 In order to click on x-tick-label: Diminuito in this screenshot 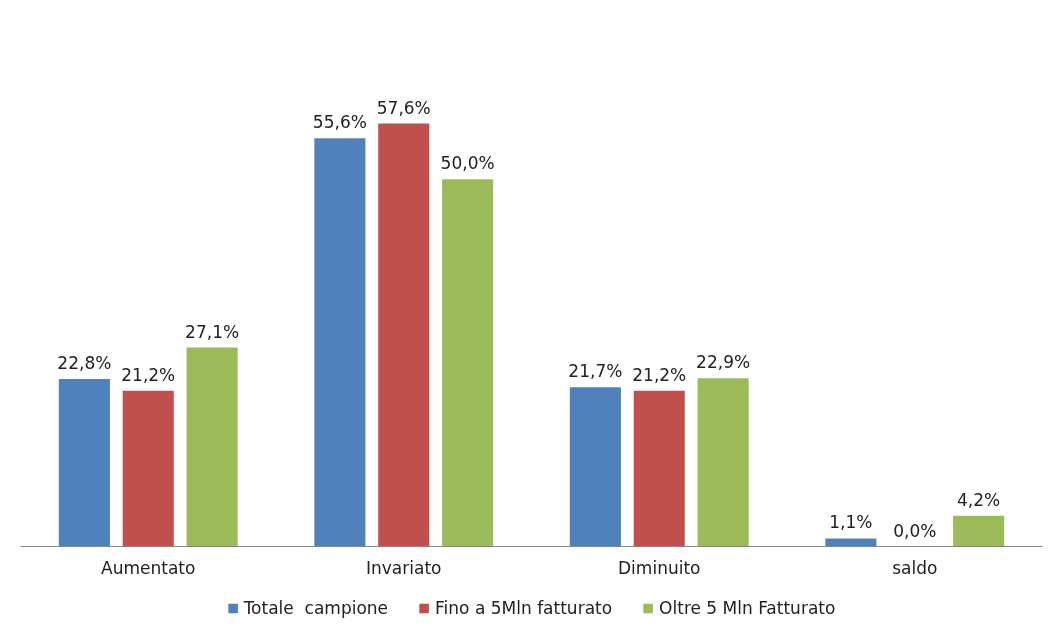, I will do `click(659, 567)`.